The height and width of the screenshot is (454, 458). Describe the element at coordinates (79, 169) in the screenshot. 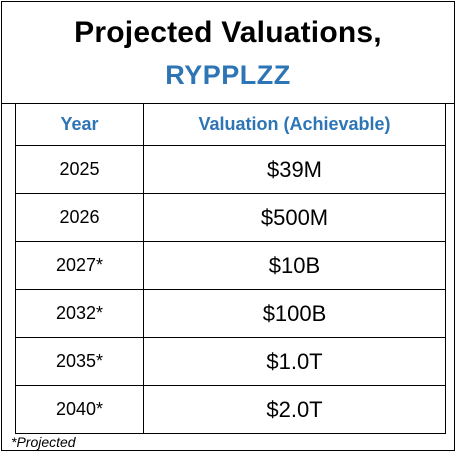

I see `year-cell: 2025` at that location.